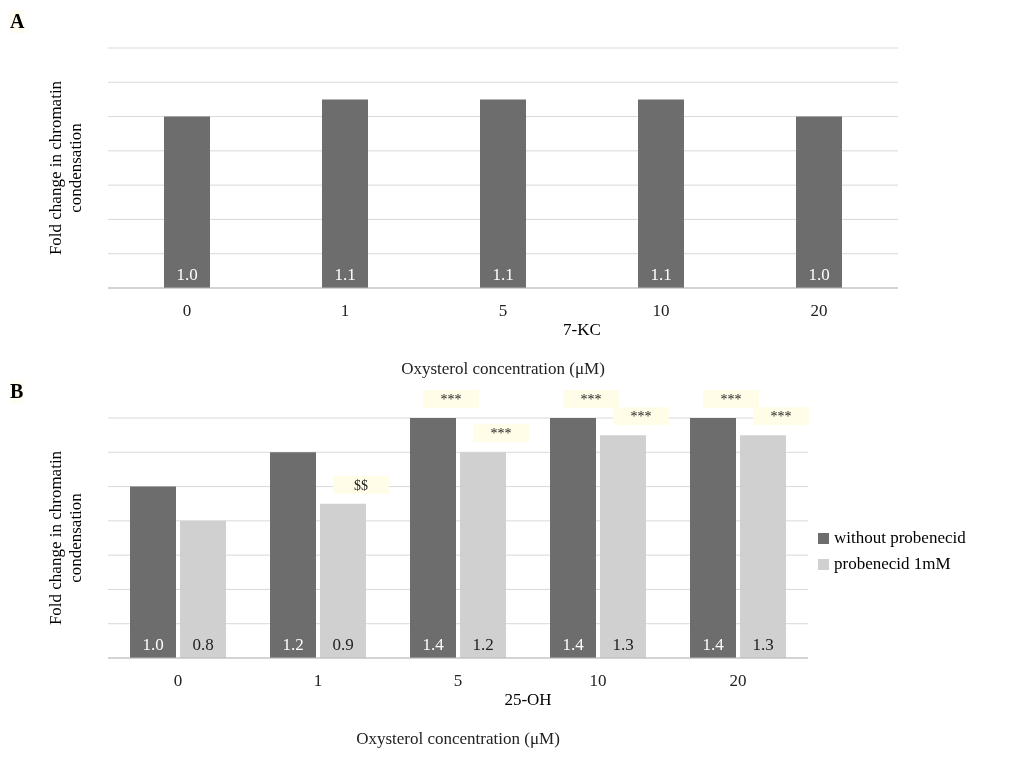  What do you see at coordinates (582, 330) in the screenshot?
I see `text: 7-KC` at bounding box center [582, 330].